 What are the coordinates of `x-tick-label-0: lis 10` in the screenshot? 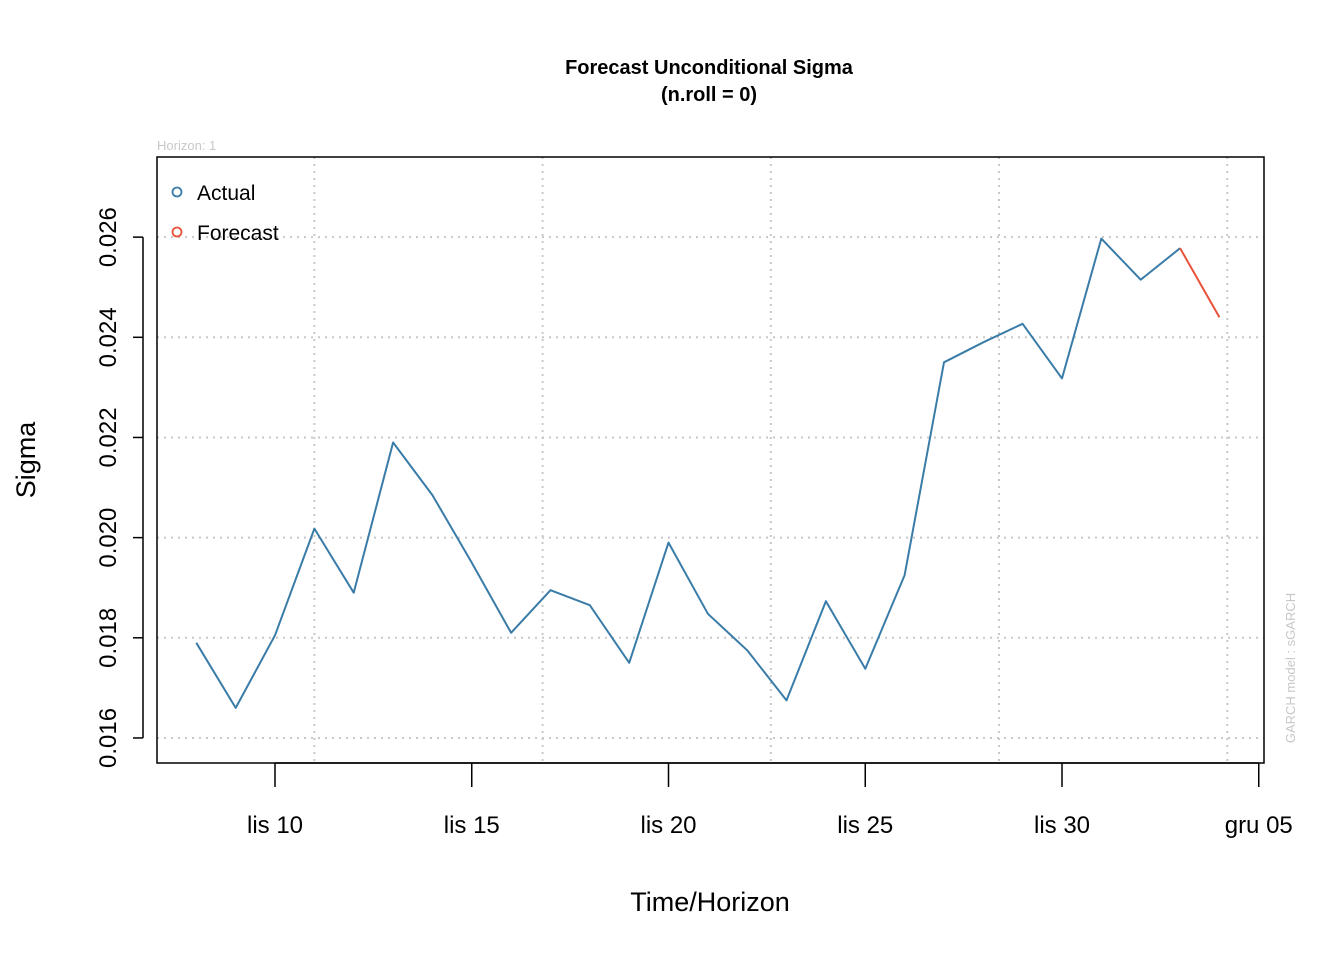 It's located at (275, 825).